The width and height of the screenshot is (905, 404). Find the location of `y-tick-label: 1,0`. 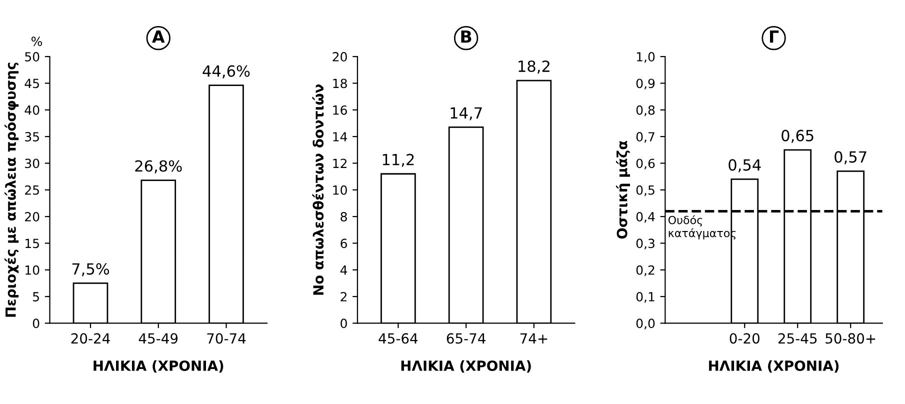

y-tick-label: 1,0 is located at coordinates (645, 57).